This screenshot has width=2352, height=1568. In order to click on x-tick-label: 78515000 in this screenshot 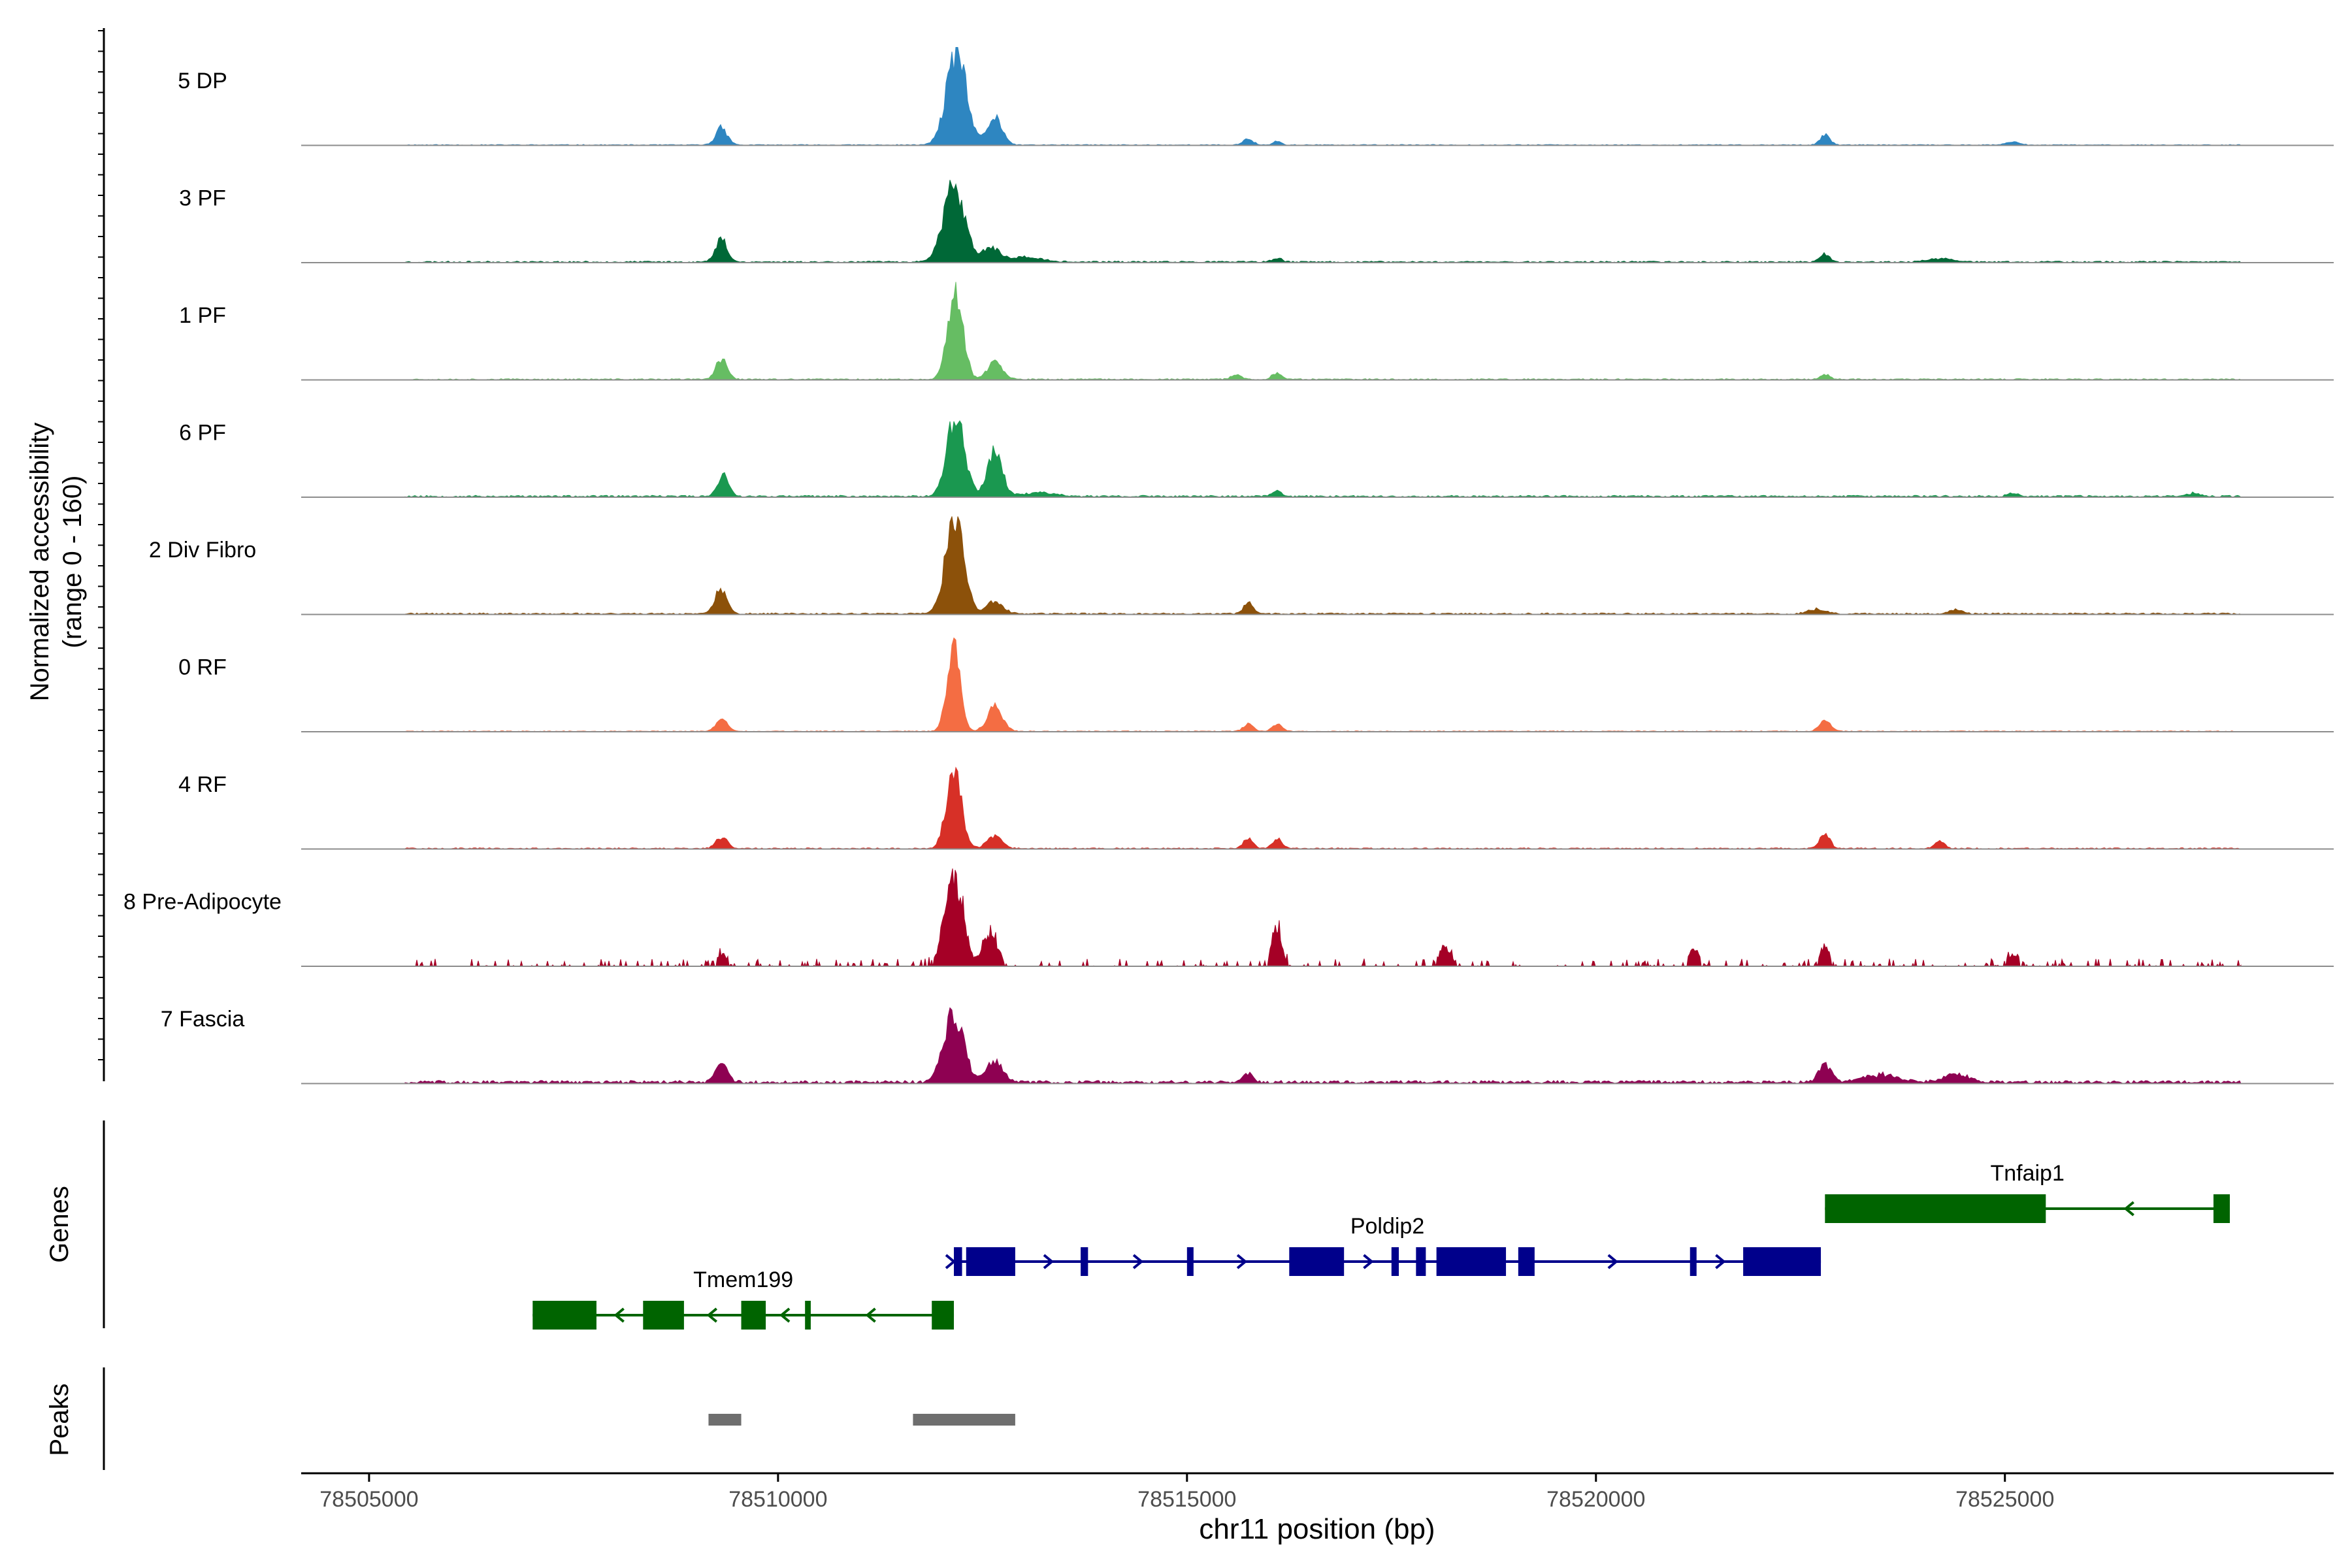, I will do `click(1186, 1499)`.